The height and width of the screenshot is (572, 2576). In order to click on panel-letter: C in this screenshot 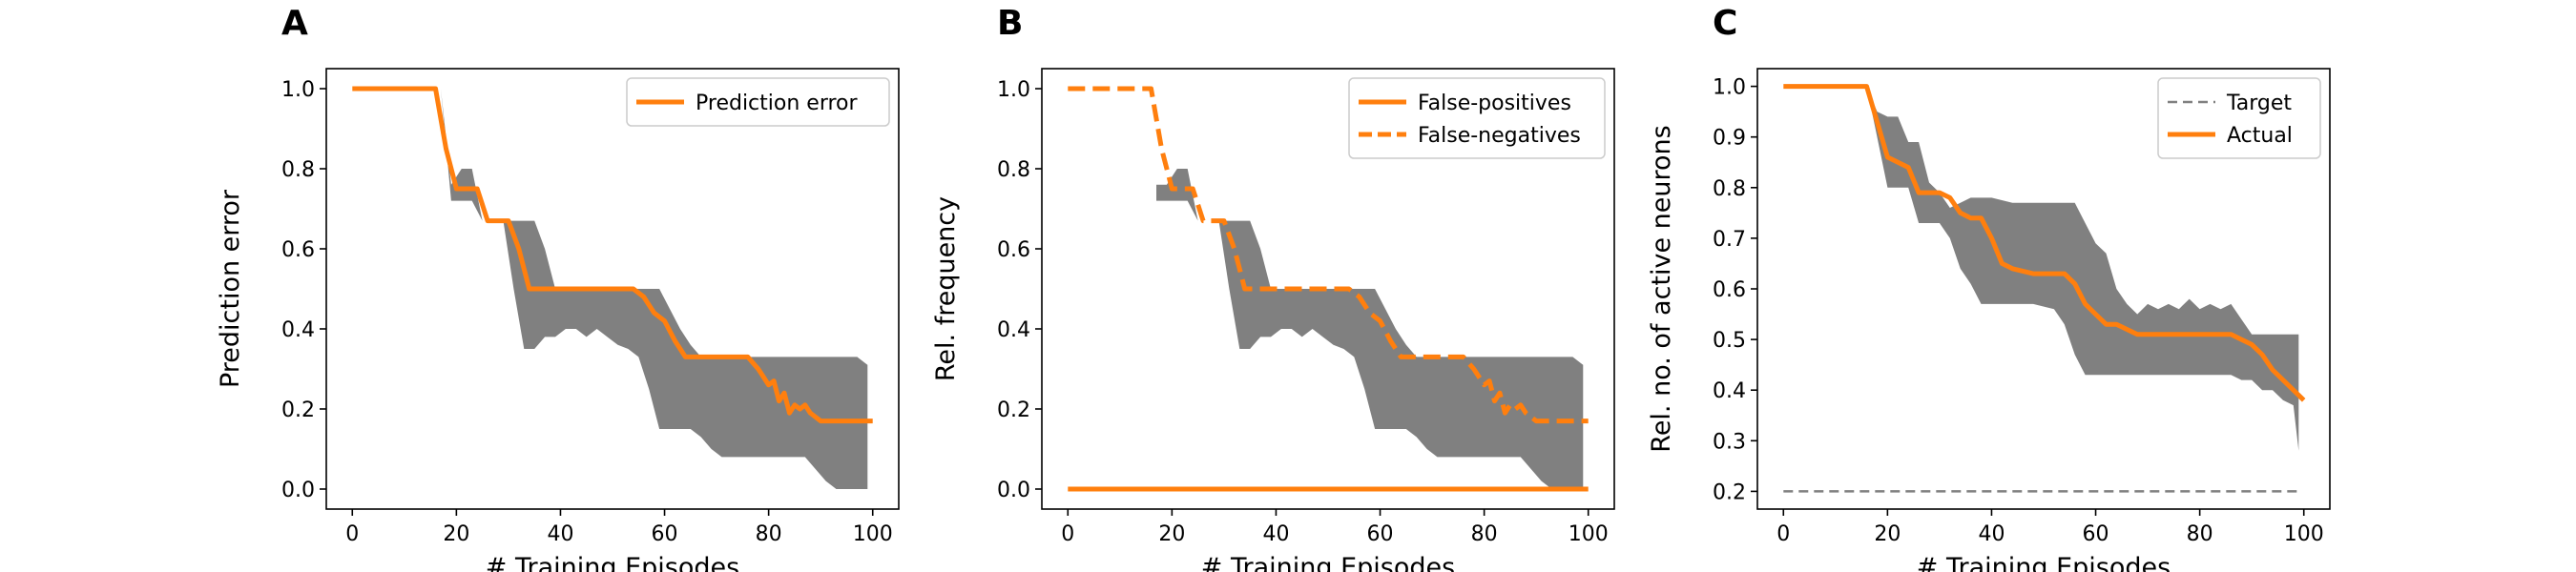, I will do `click(1725, 23)`.